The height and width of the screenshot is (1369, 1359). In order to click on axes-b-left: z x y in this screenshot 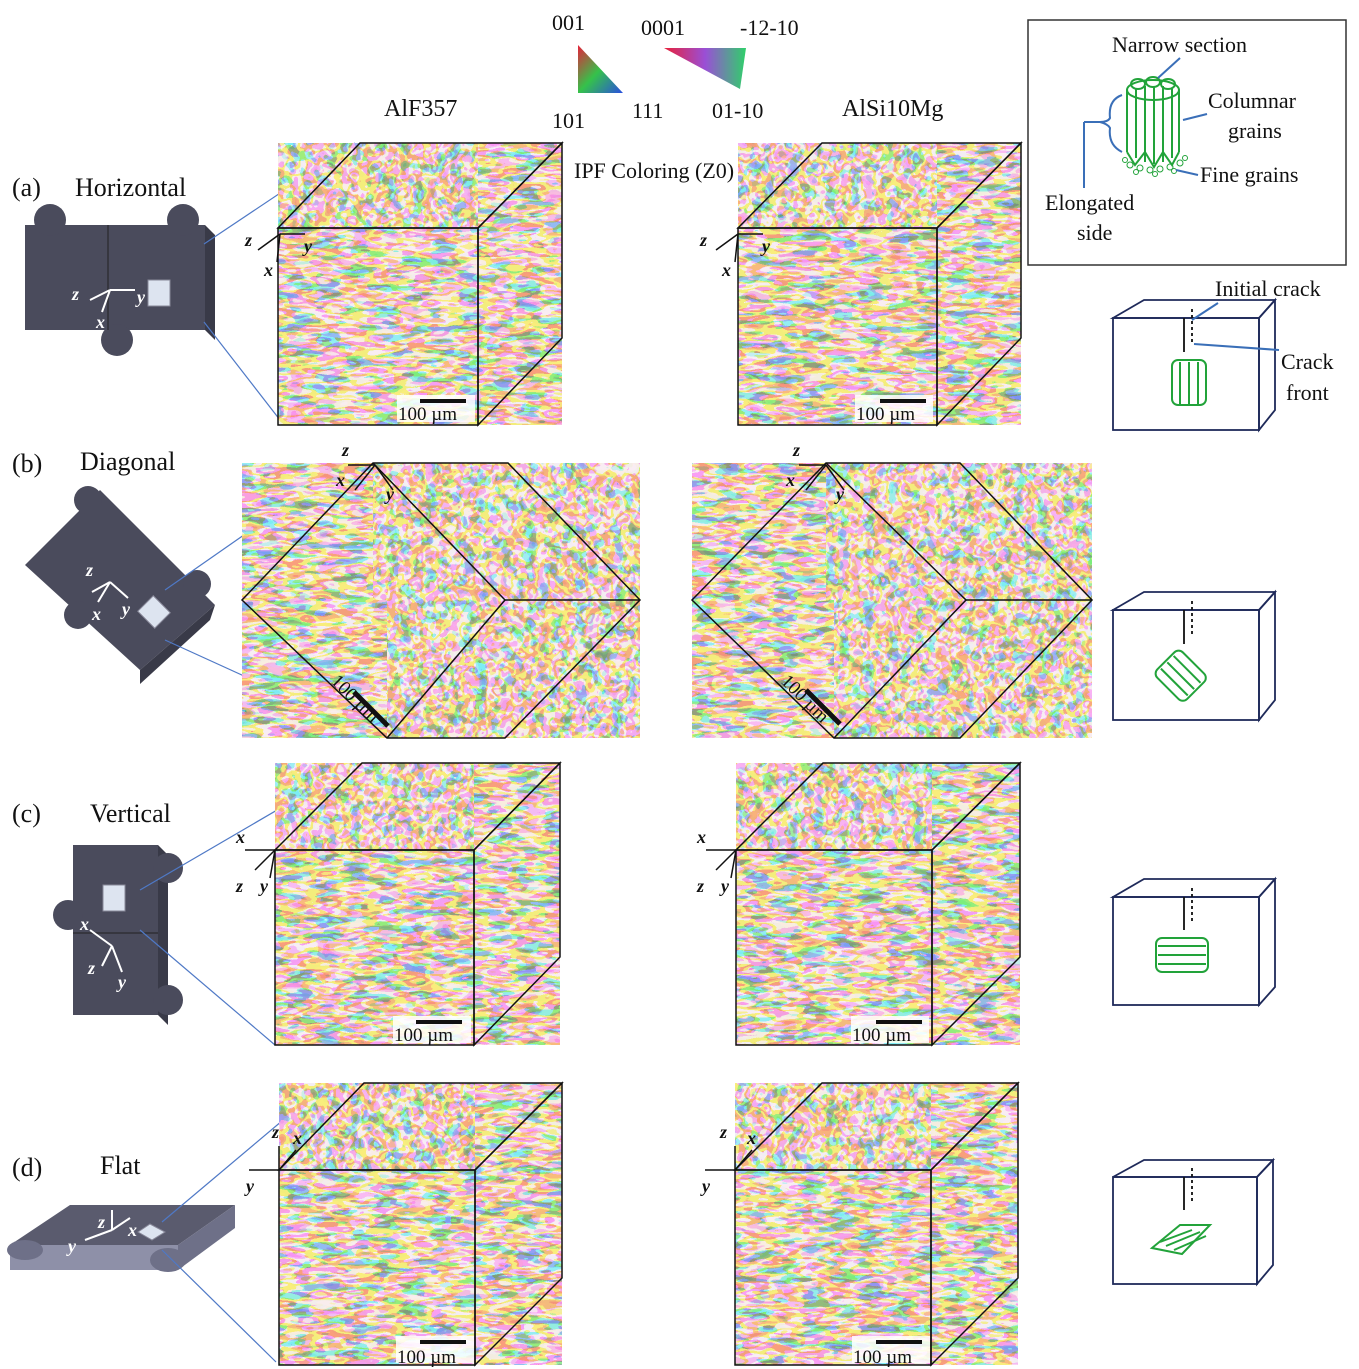, I will do `click(365, 472)`.